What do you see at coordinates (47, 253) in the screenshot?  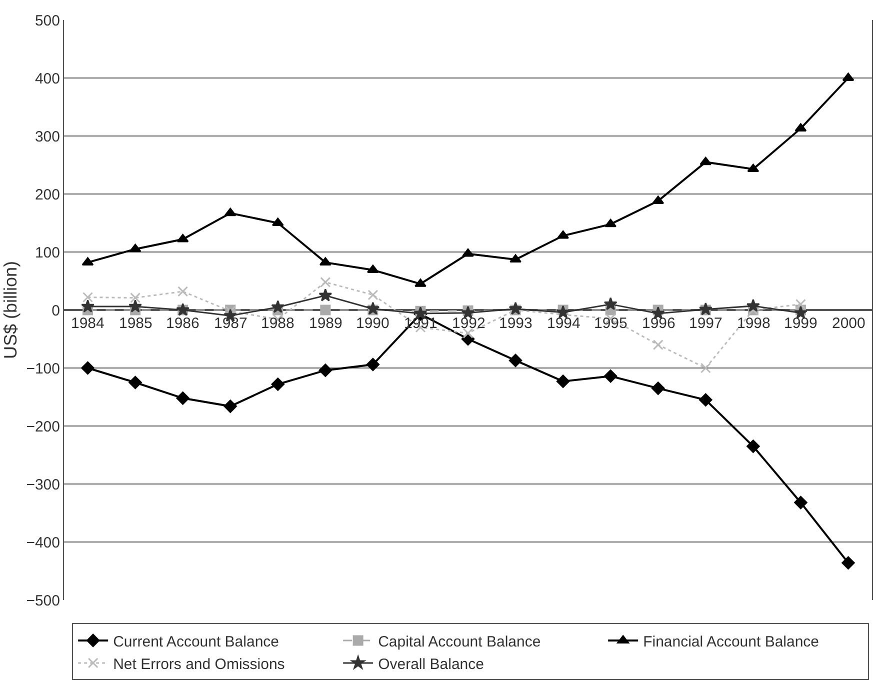 I see `y-tick-label: 100` at bounding box center [47, 253].